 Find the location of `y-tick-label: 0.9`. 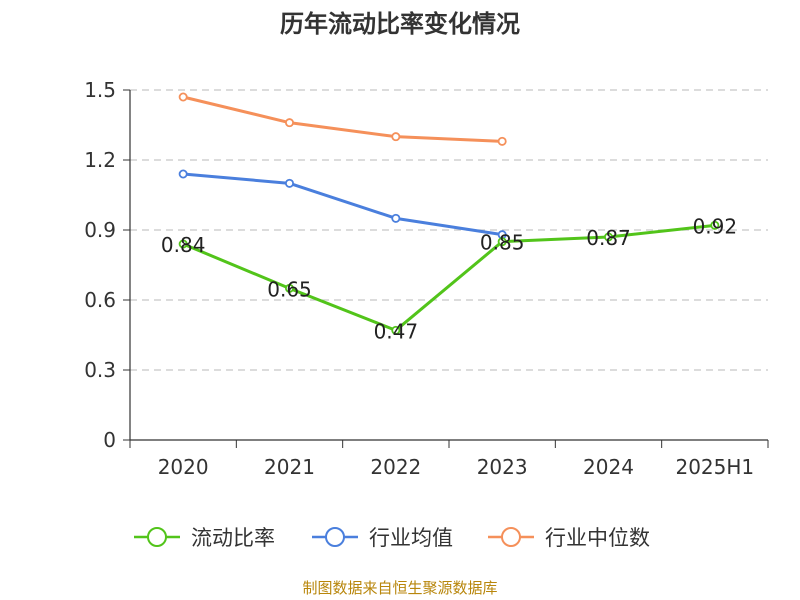

y-tick-label: 0.9 is located at coordinates (100, 230).